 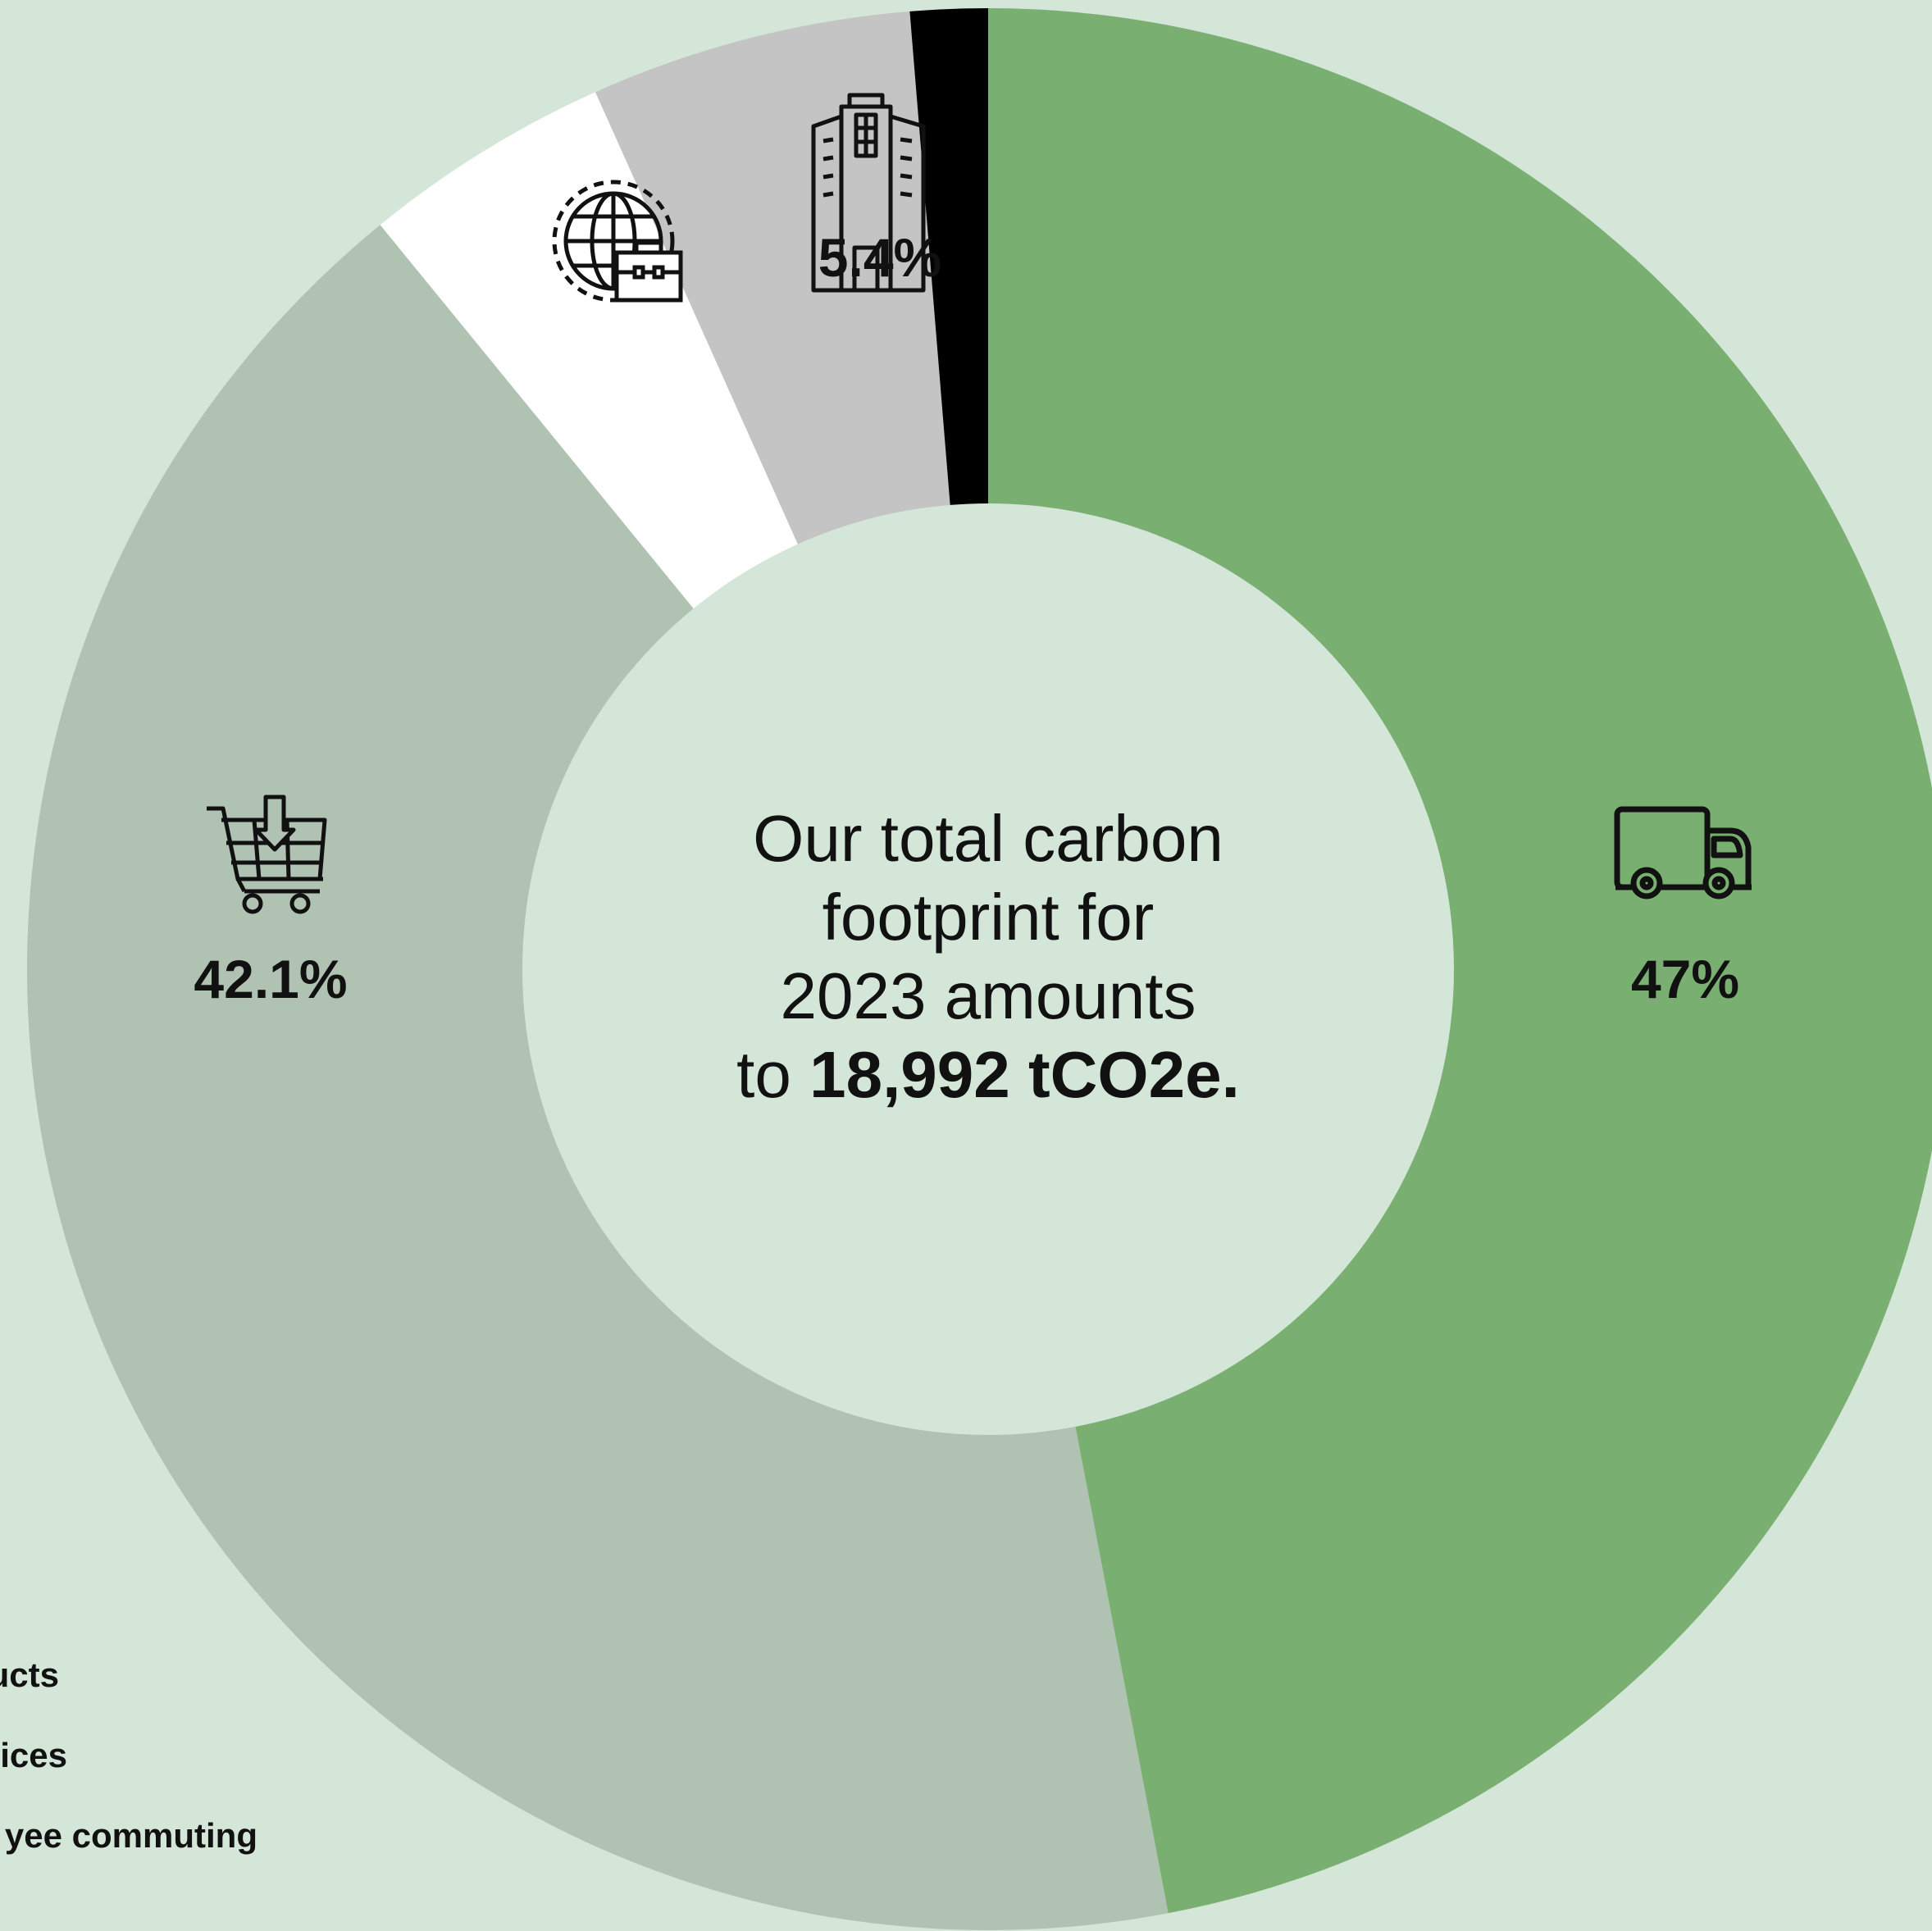 I want to click on globe-briefcase-icon, so click(x=617, y=241).